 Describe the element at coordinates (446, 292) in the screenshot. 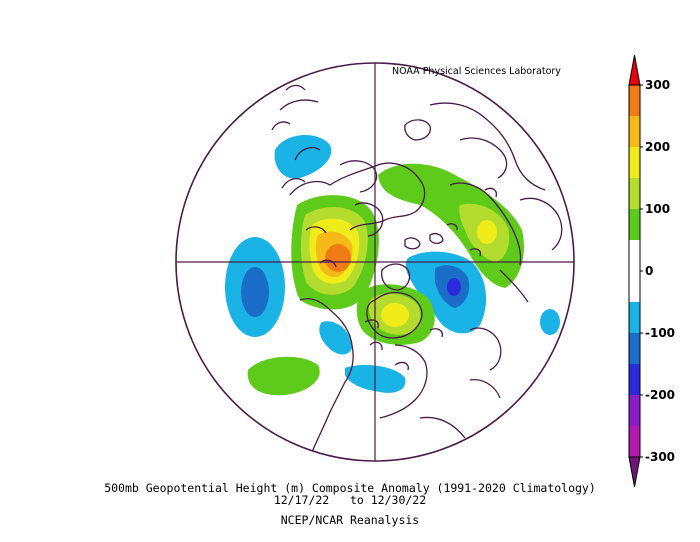

I see `asia-negative-anomaly` at that location.